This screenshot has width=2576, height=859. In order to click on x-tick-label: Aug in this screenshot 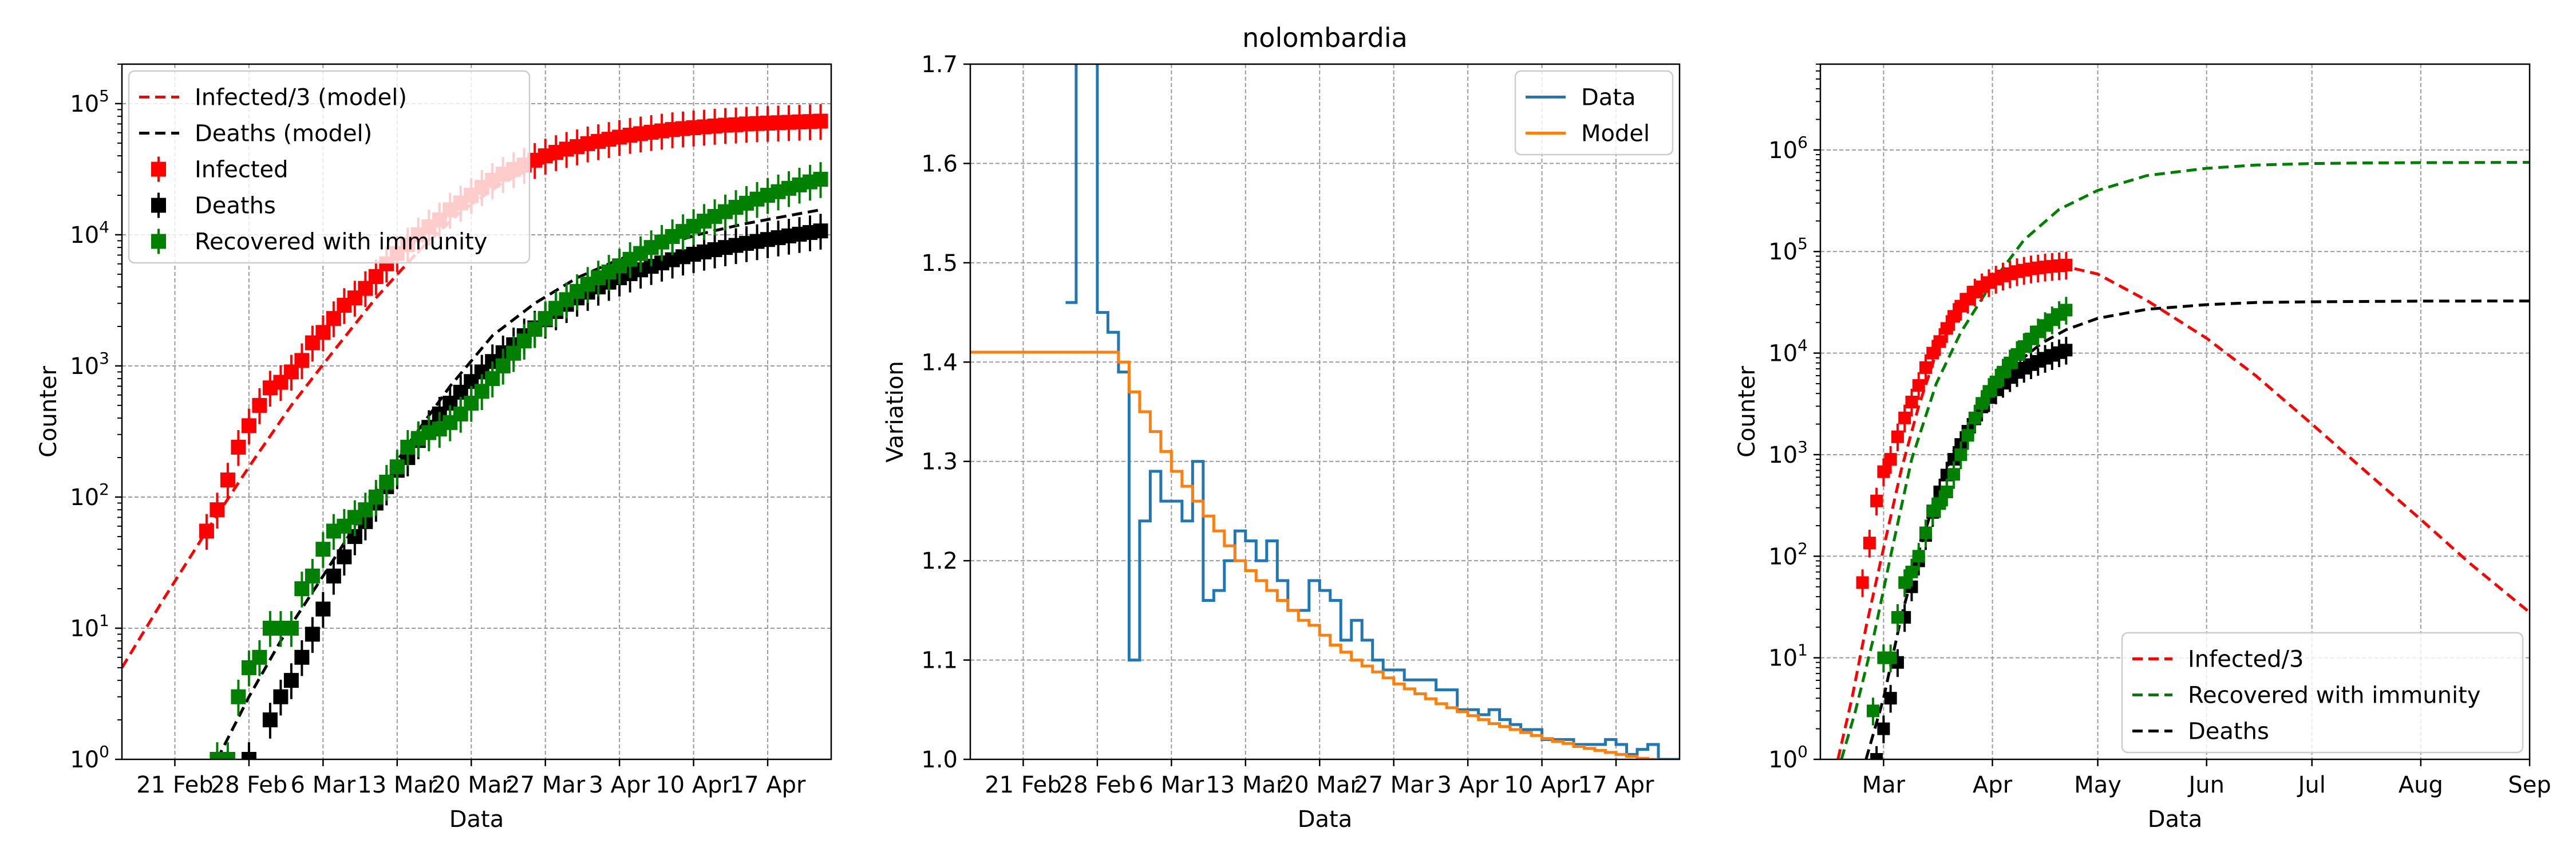, I will do `click(2421, 785)`.